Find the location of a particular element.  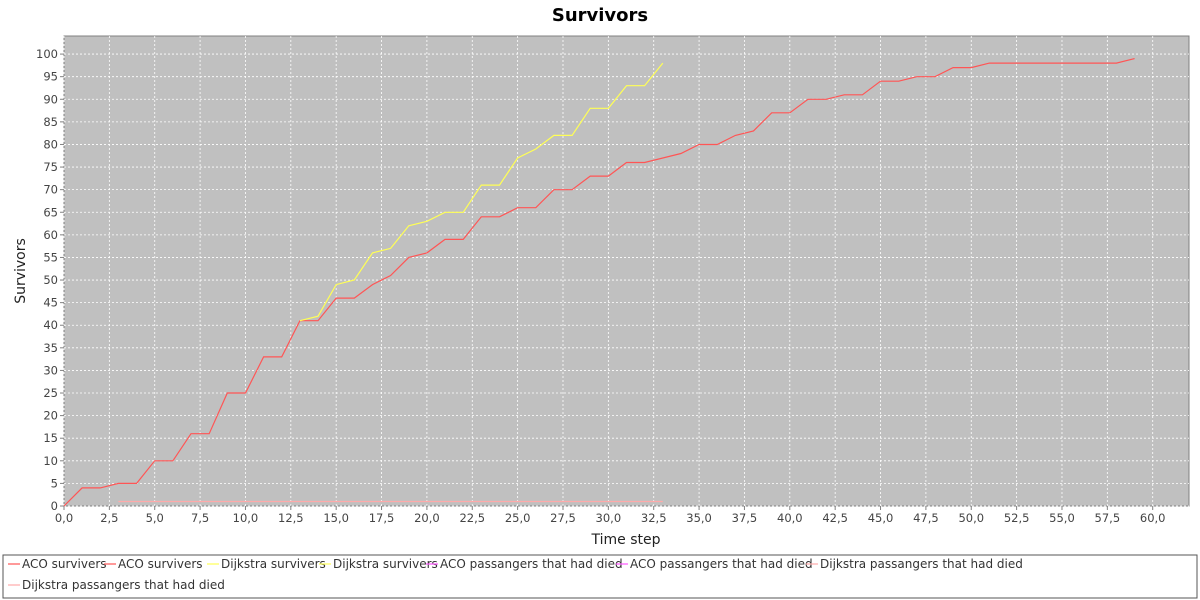

x-axis-label: Time step is located at coordinates (626, 540).